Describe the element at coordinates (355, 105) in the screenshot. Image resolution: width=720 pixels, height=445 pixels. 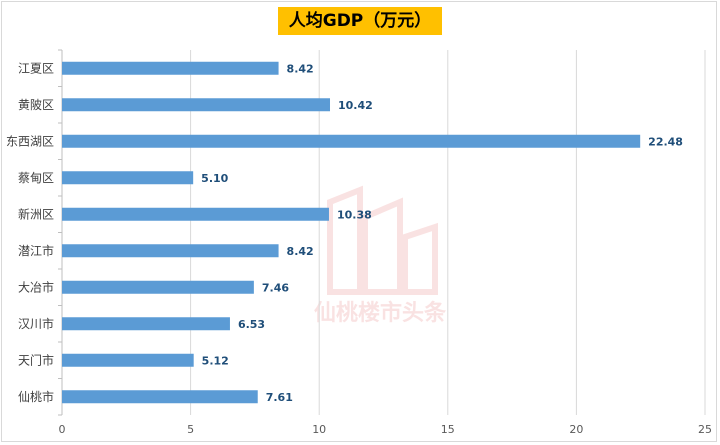
I see `data-label: 10.42` at that location.